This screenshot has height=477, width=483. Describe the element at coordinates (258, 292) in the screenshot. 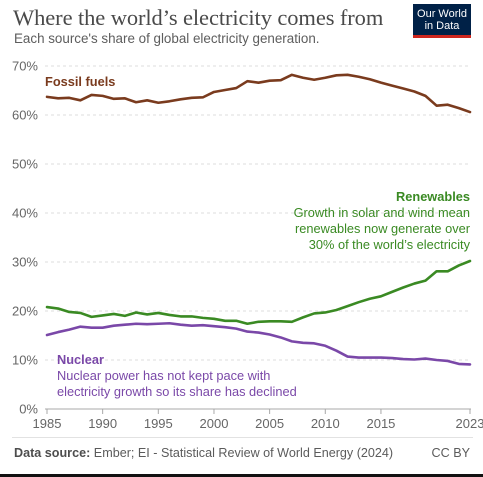

I see `renewables-line` at that location.